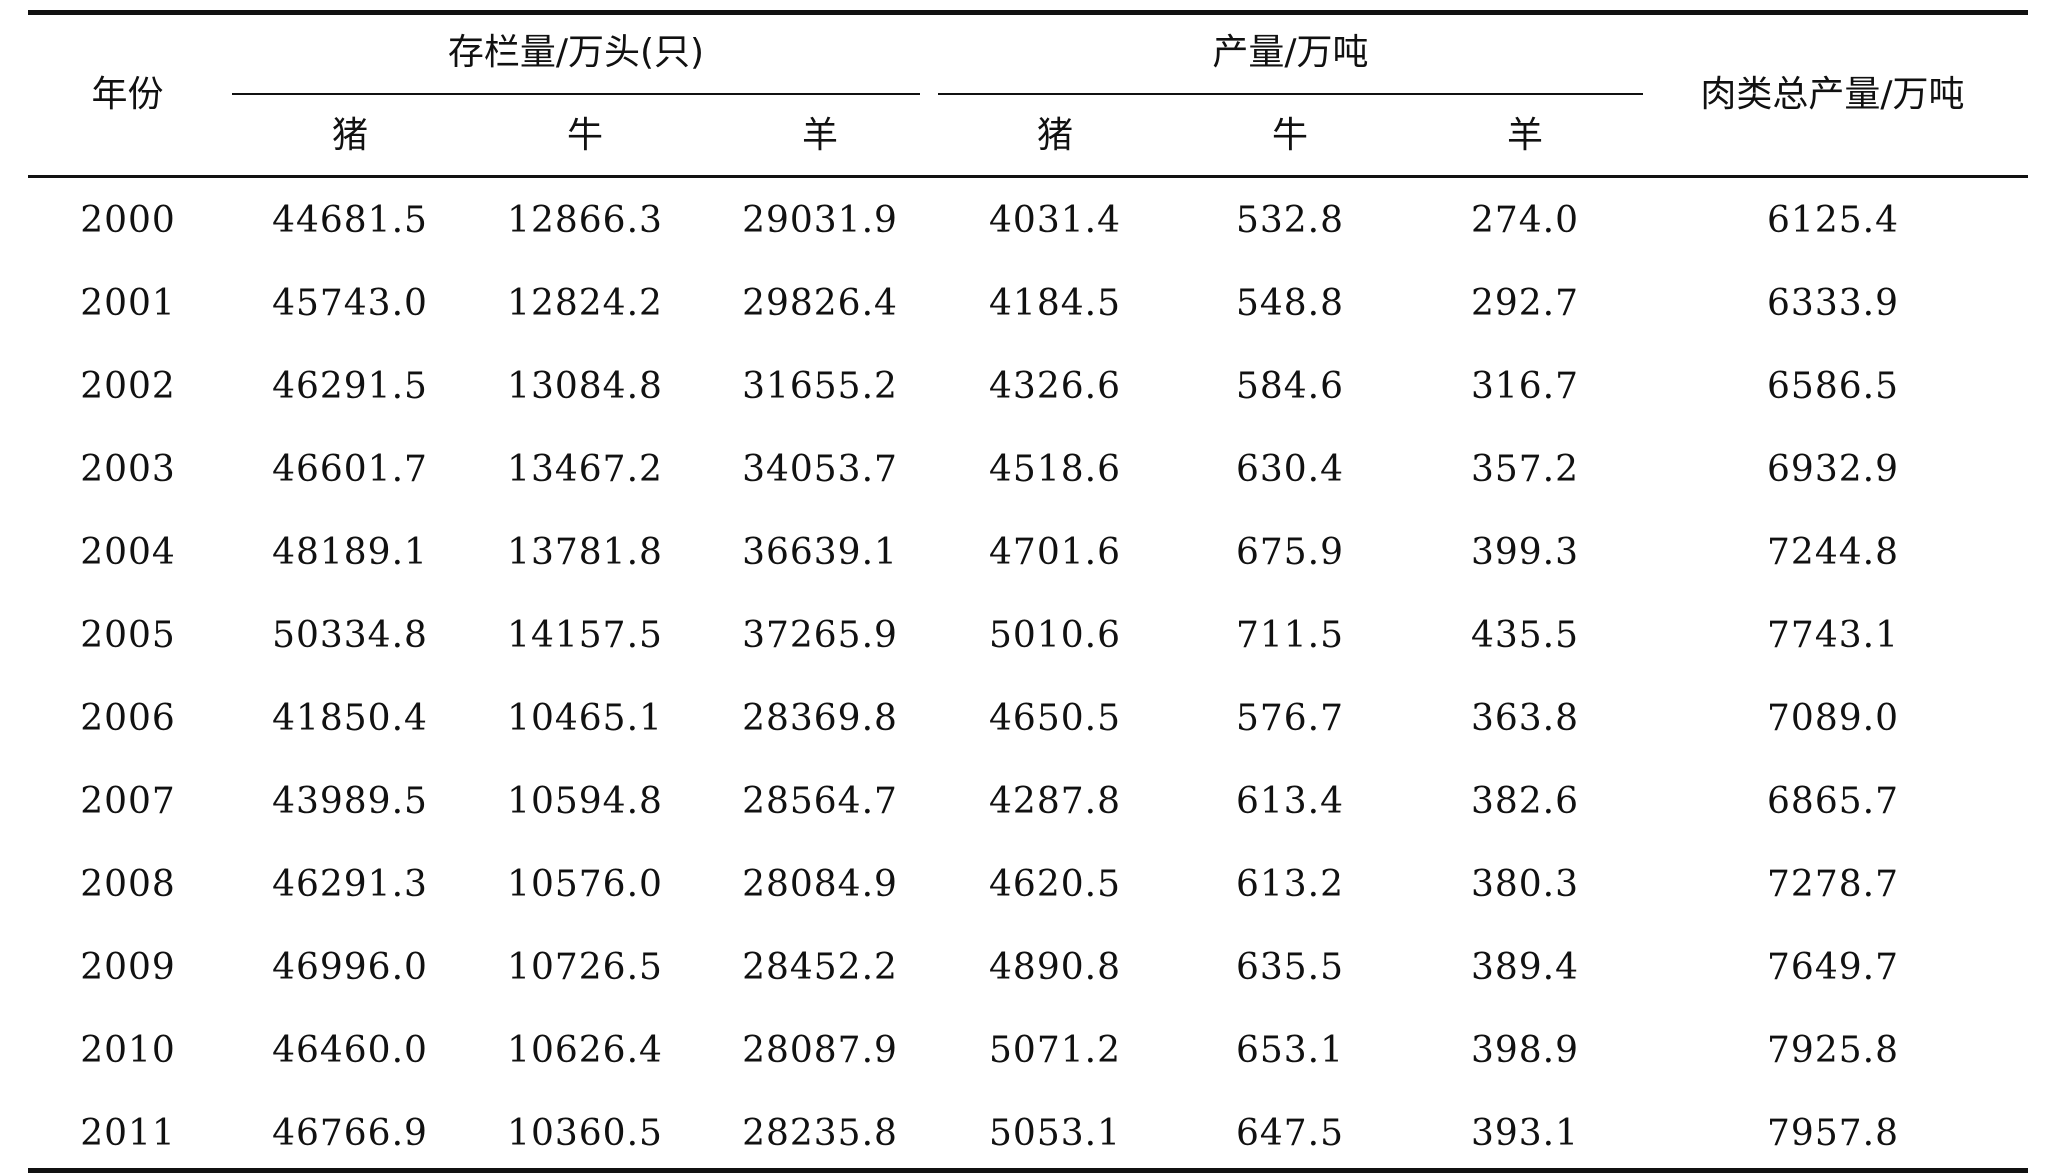 This screenshot has width=2056, height=1173. I want to click on cell-output-pig: 4650.5, so click(1055, 718).